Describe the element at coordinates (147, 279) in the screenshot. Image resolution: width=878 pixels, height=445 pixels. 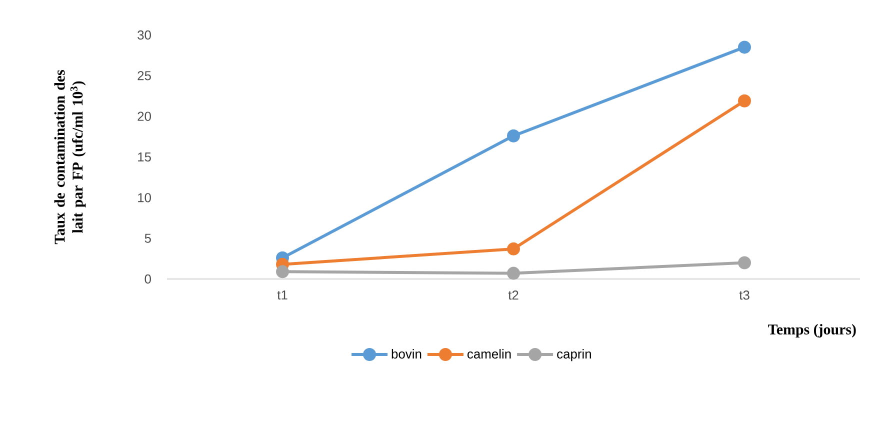
I see `y-tick-label: 0` at that location.